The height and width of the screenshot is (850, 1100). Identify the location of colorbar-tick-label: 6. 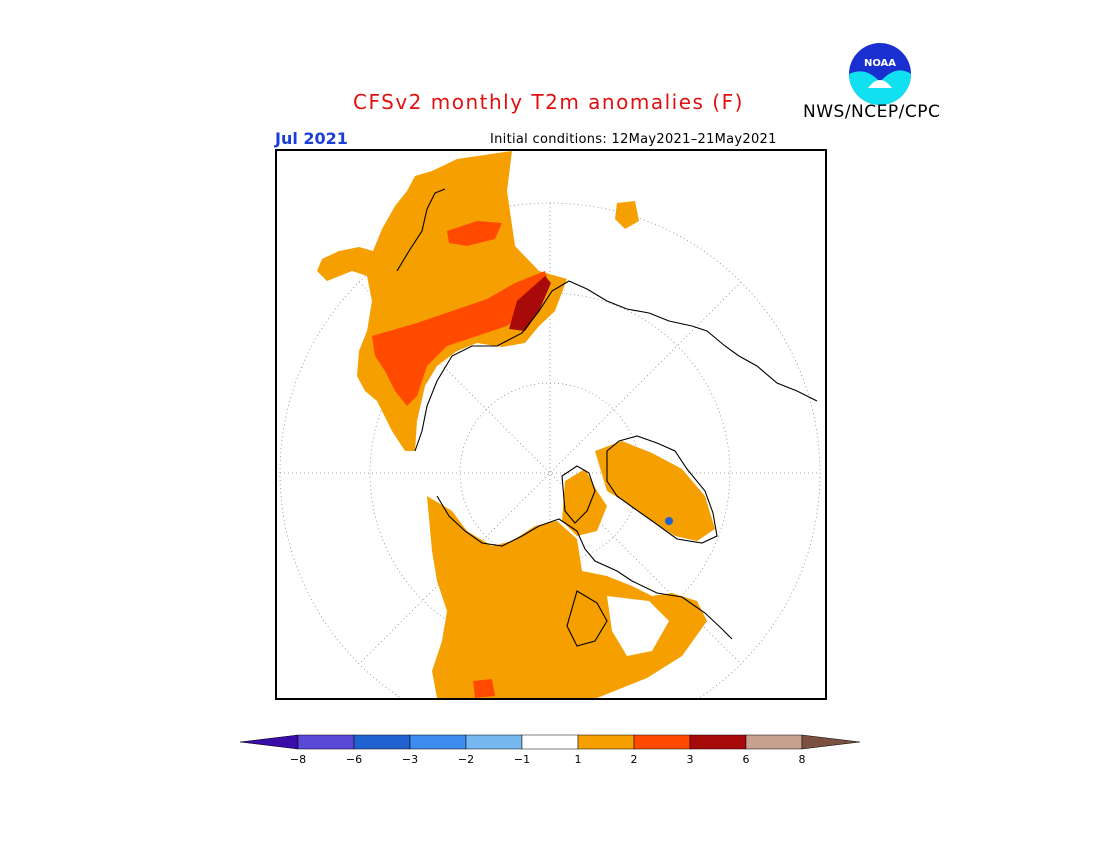
(746, 759).